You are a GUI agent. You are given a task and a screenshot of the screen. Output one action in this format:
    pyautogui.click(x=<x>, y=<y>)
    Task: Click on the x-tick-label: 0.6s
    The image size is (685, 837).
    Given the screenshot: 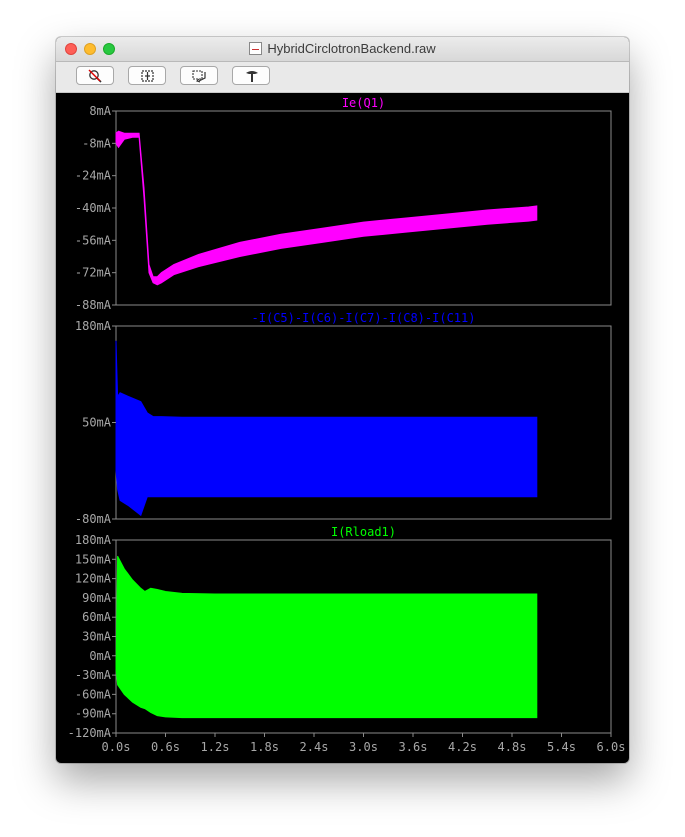 What is the action you would take?
    pyautogui.click(x=165, y=747)
    